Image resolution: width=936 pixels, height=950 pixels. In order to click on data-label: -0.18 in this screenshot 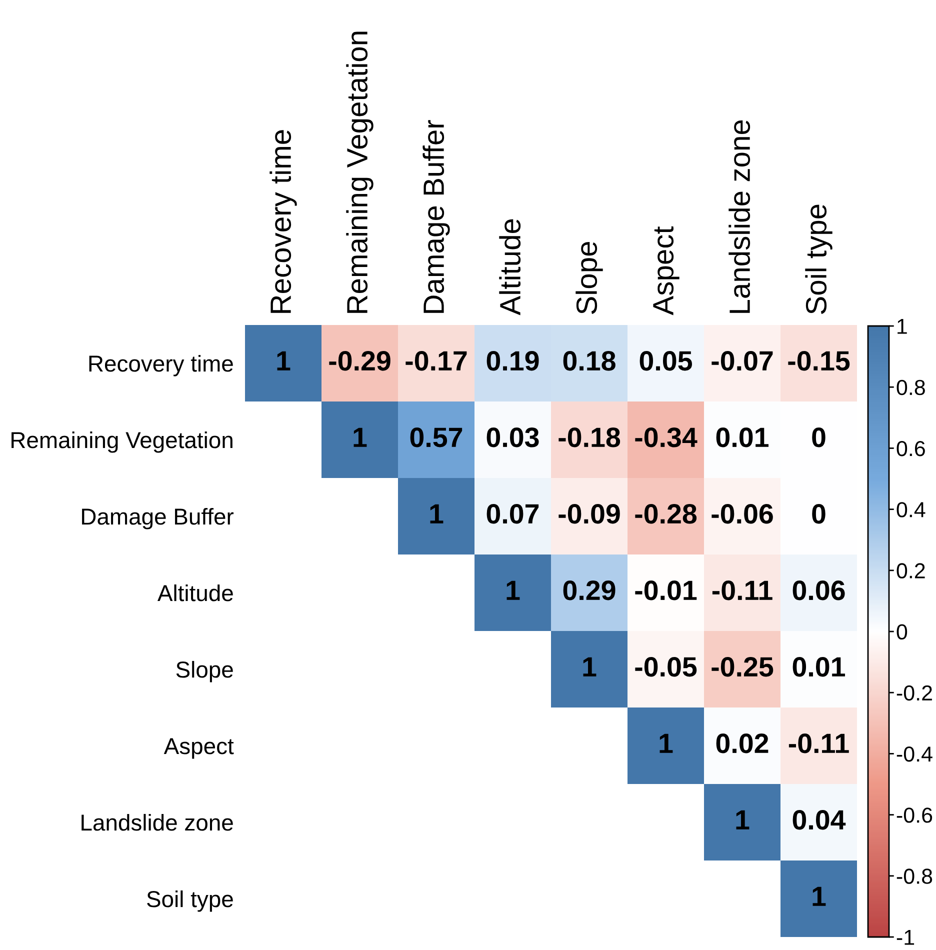, I will do `click(589, 438)`.